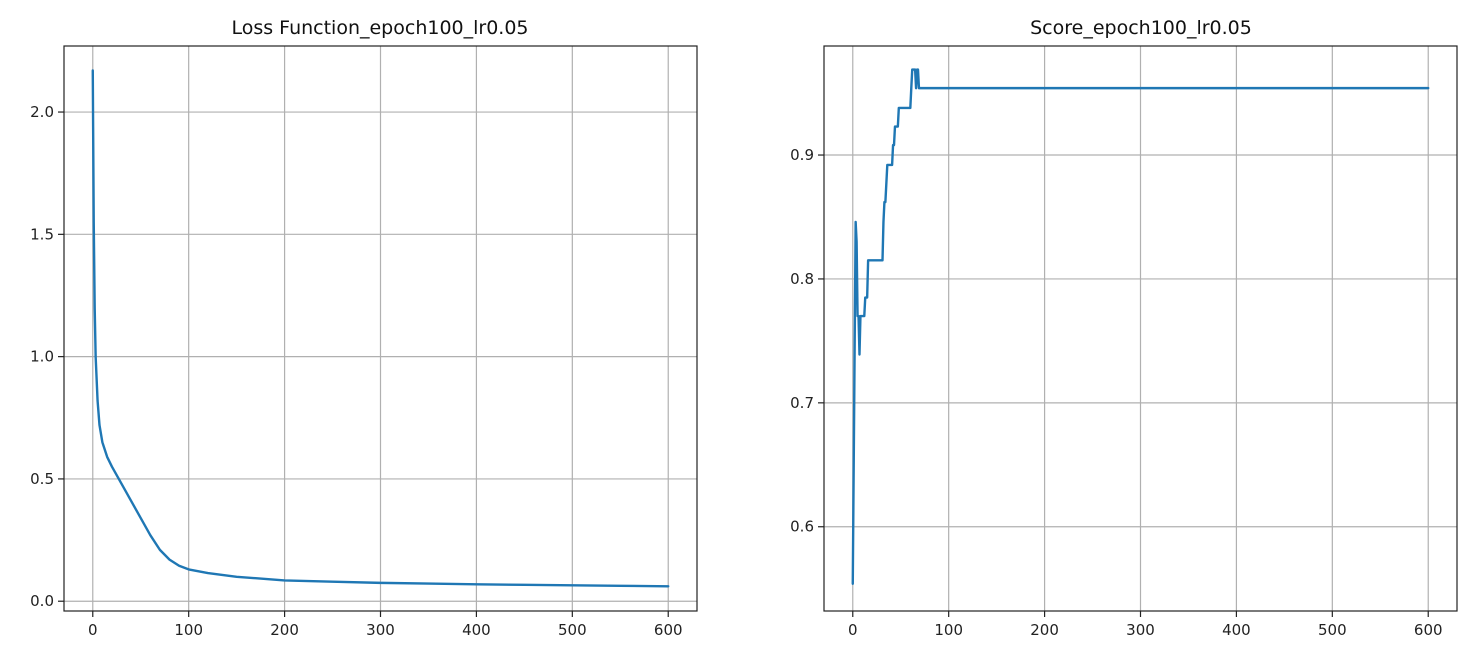 Image resolution: width=1472 pixels, height=662 pixels. What do you see at coordinates (42, 357) in the screenshot?
I see `y-tick-label: 1.0` at bounding box center [42, 357].